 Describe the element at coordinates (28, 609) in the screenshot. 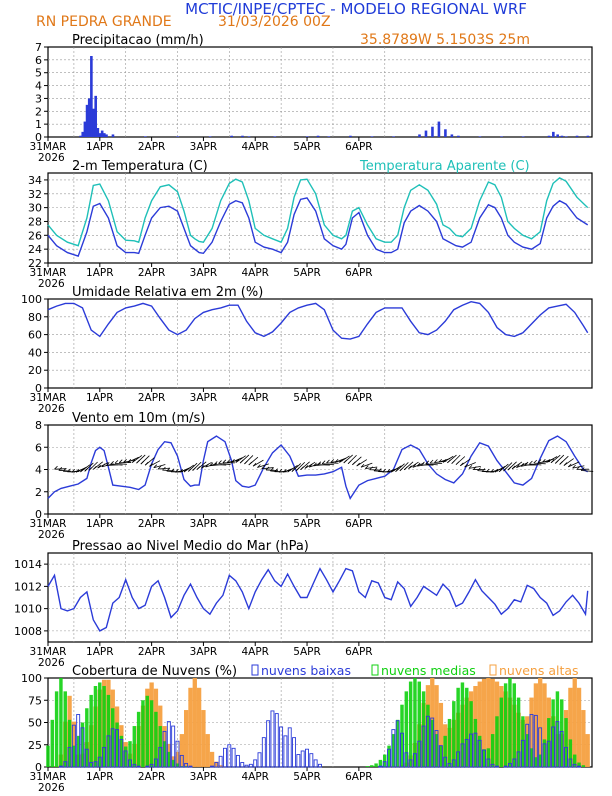

I see `pressure-ytick-label-1: 1010` at that location.